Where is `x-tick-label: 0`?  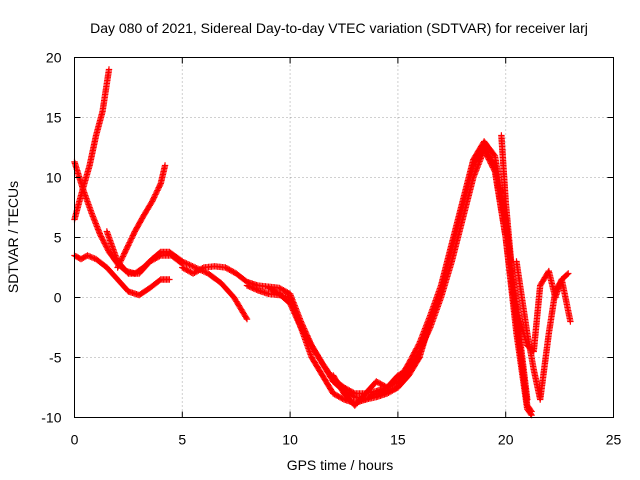 x-tick-label: 0 is located at coordinates (75, 440).